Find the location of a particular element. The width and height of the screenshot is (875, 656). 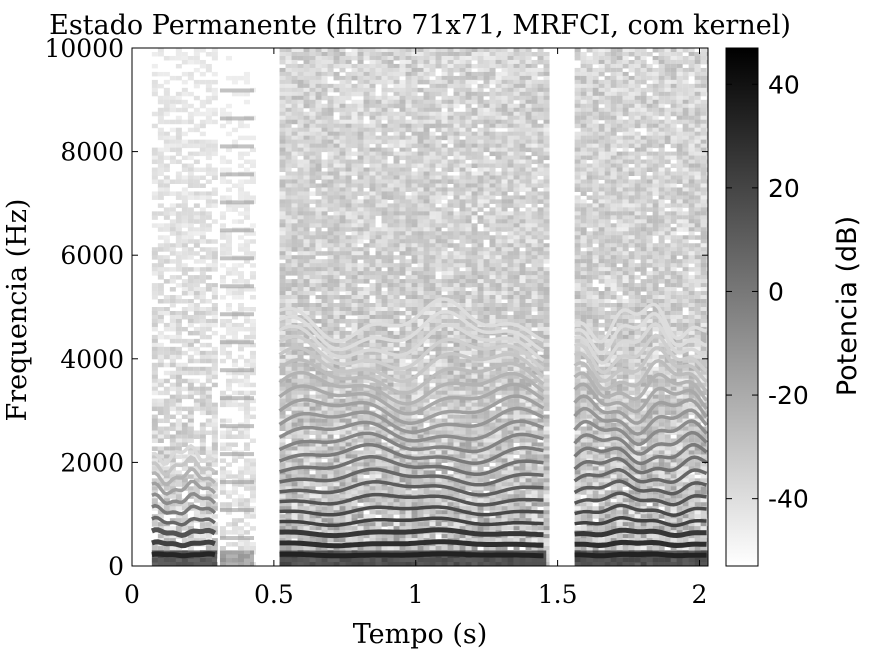

y-tick-label: 2000 is located at coordinates (92, 462).